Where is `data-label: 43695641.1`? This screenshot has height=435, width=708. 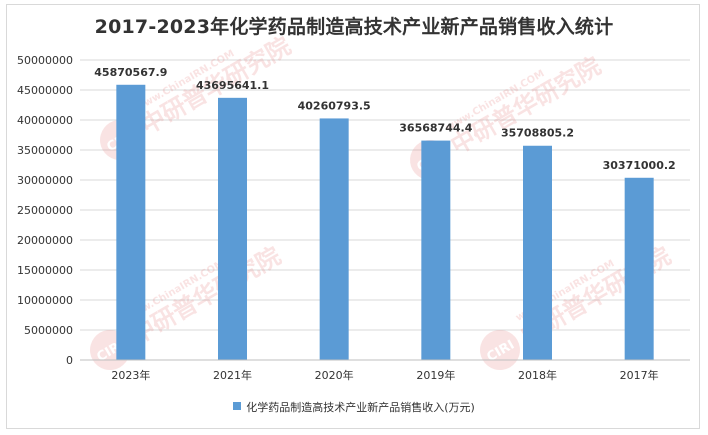
data-label: 43695641.1 is located at coordinates (232, 85).